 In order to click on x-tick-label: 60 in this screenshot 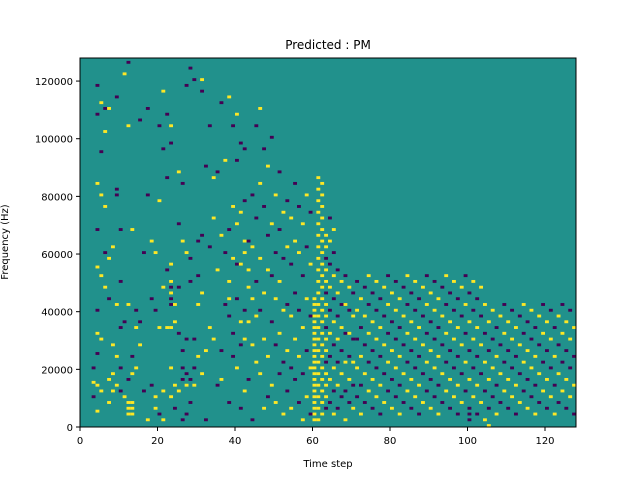, I will do `click(312, 441)`.